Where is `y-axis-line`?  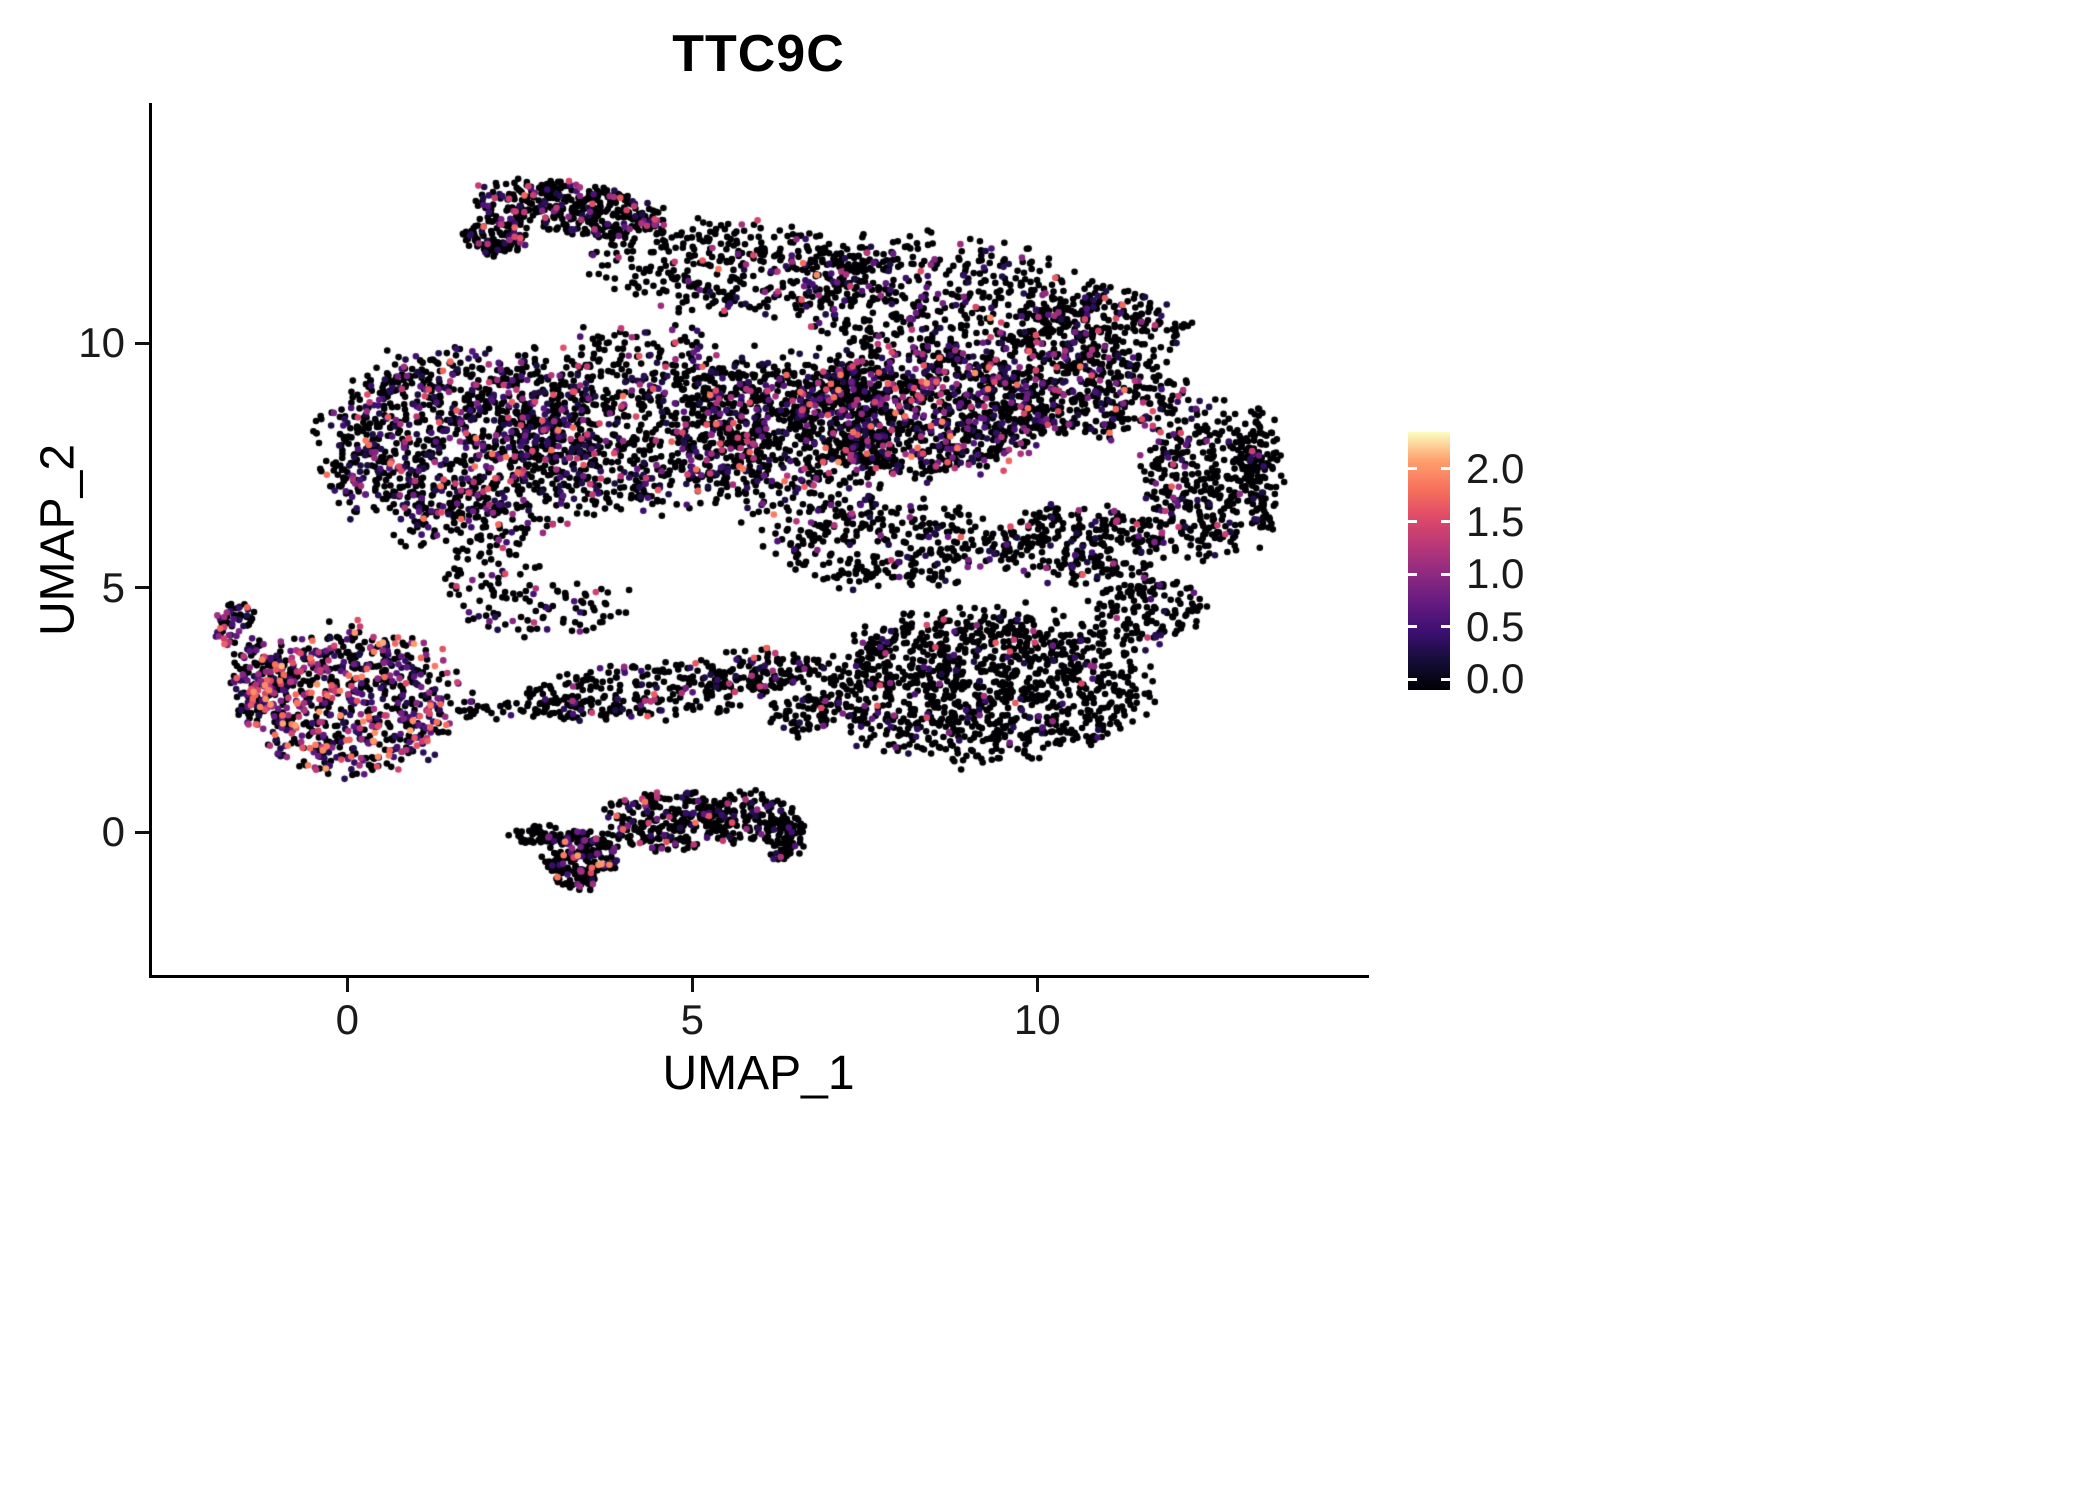 y-axis-line is located at coordinates (150, 540).